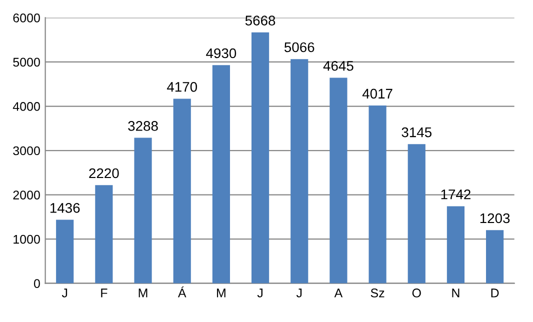  Describe the element at coordinates (377, 93) in the screenshot. I see `data-label: 4017` at that location.